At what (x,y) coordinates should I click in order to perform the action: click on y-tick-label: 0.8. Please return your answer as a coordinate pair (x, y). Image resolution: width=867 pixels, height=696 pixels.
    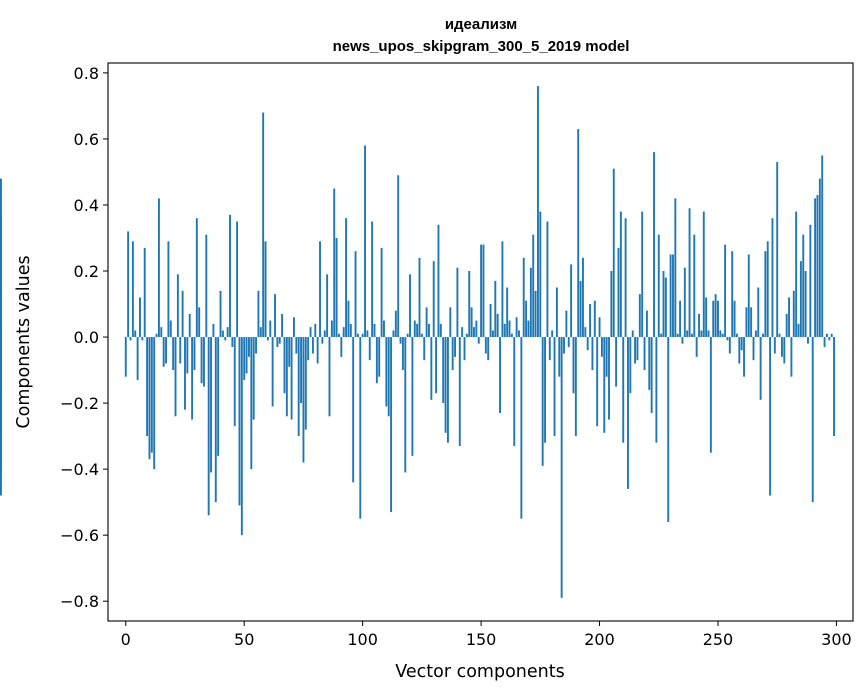
    Looking at the image, I should click on (86, 73).